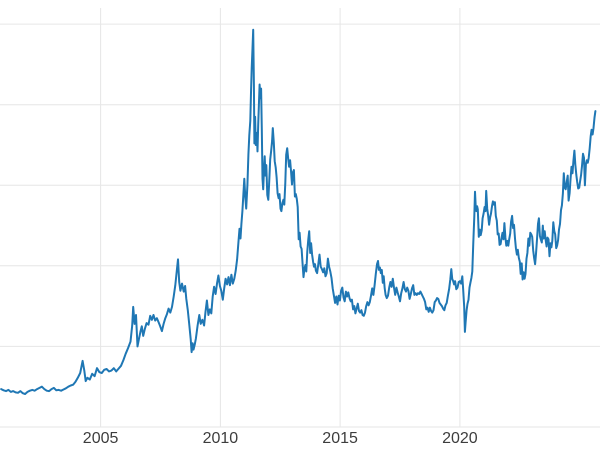  What do you see at coordinates (221, 438) in the screenshot?
I see `x-tick-label: 2010` at bounding box center [221, 438].